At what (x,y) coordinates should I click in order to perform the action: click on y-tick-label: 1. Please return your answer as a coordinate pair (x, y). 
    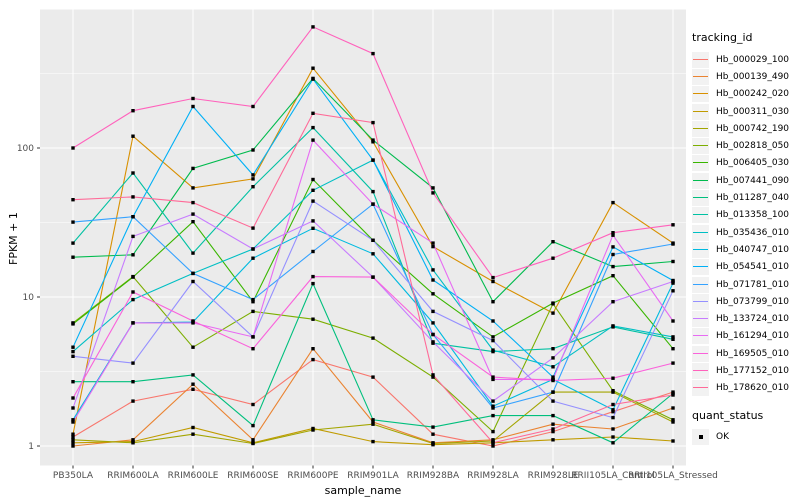
    Looking at the image, I should click on (31, 447).